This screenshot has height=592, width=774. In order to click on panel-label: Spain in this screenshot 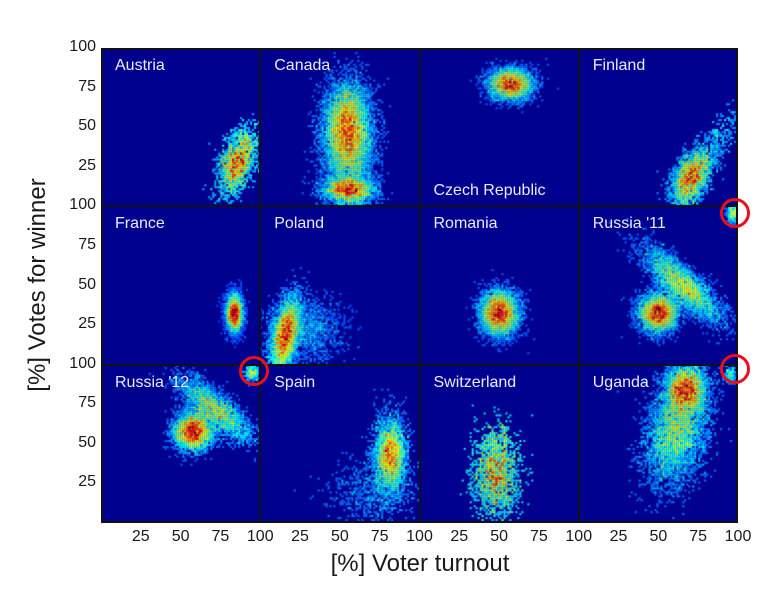, I will do `click(295, 382)`.